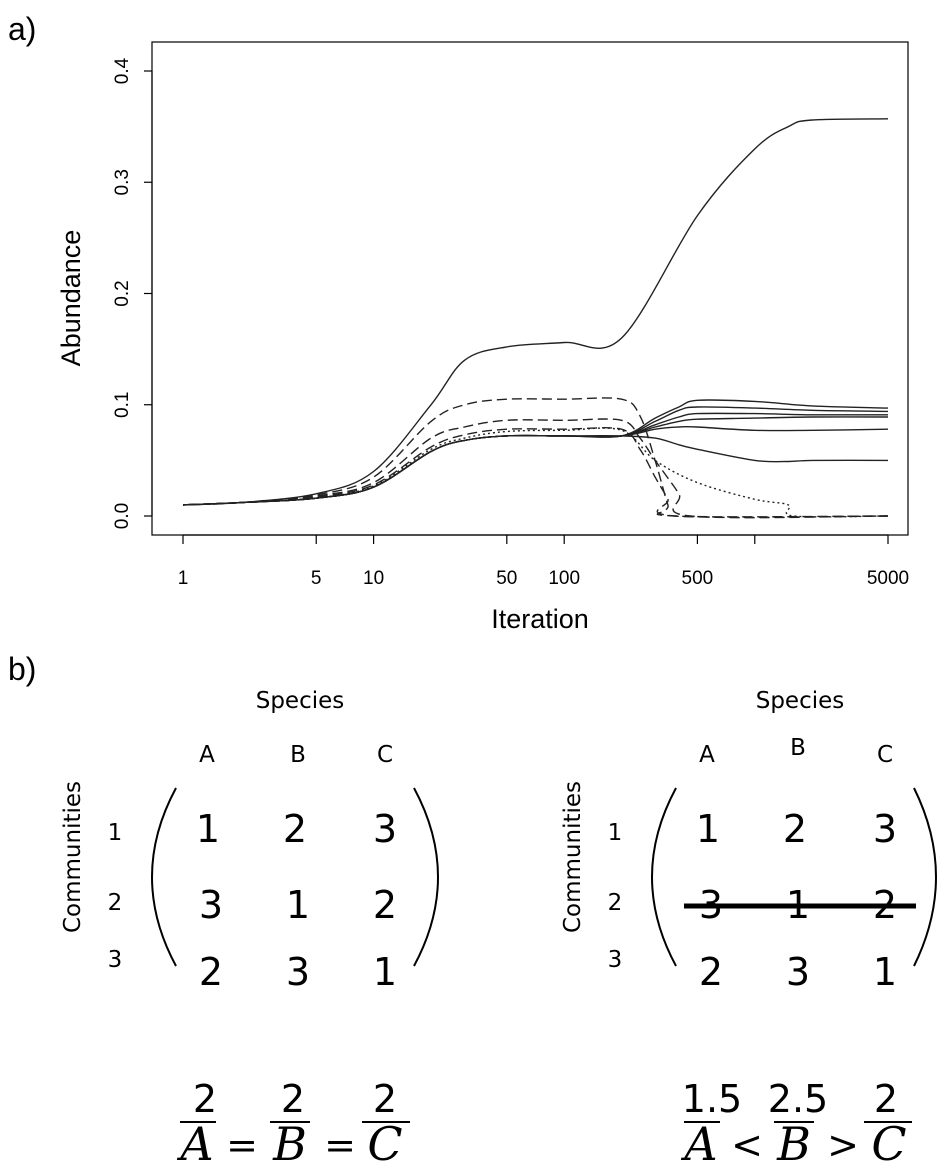 The height and width of the screenshot is (1167, 942). I want to click on y-tick-label: 0.2, so click(122, 293).